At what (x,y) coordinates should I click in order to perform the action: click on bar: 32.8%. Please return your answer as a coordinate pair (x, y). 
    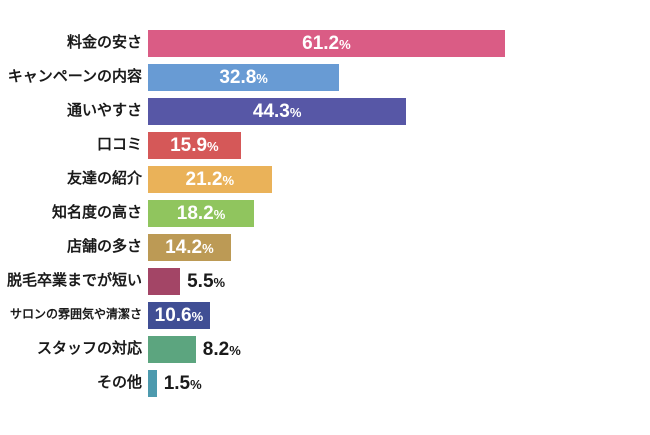
    Looking at the image, I should click on (244, 77).